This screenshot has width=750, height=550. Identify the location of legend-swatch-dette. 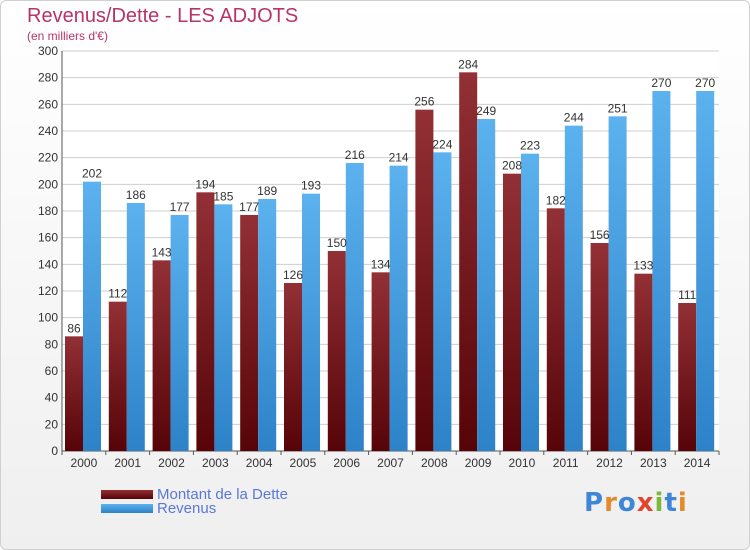
(127, 494).